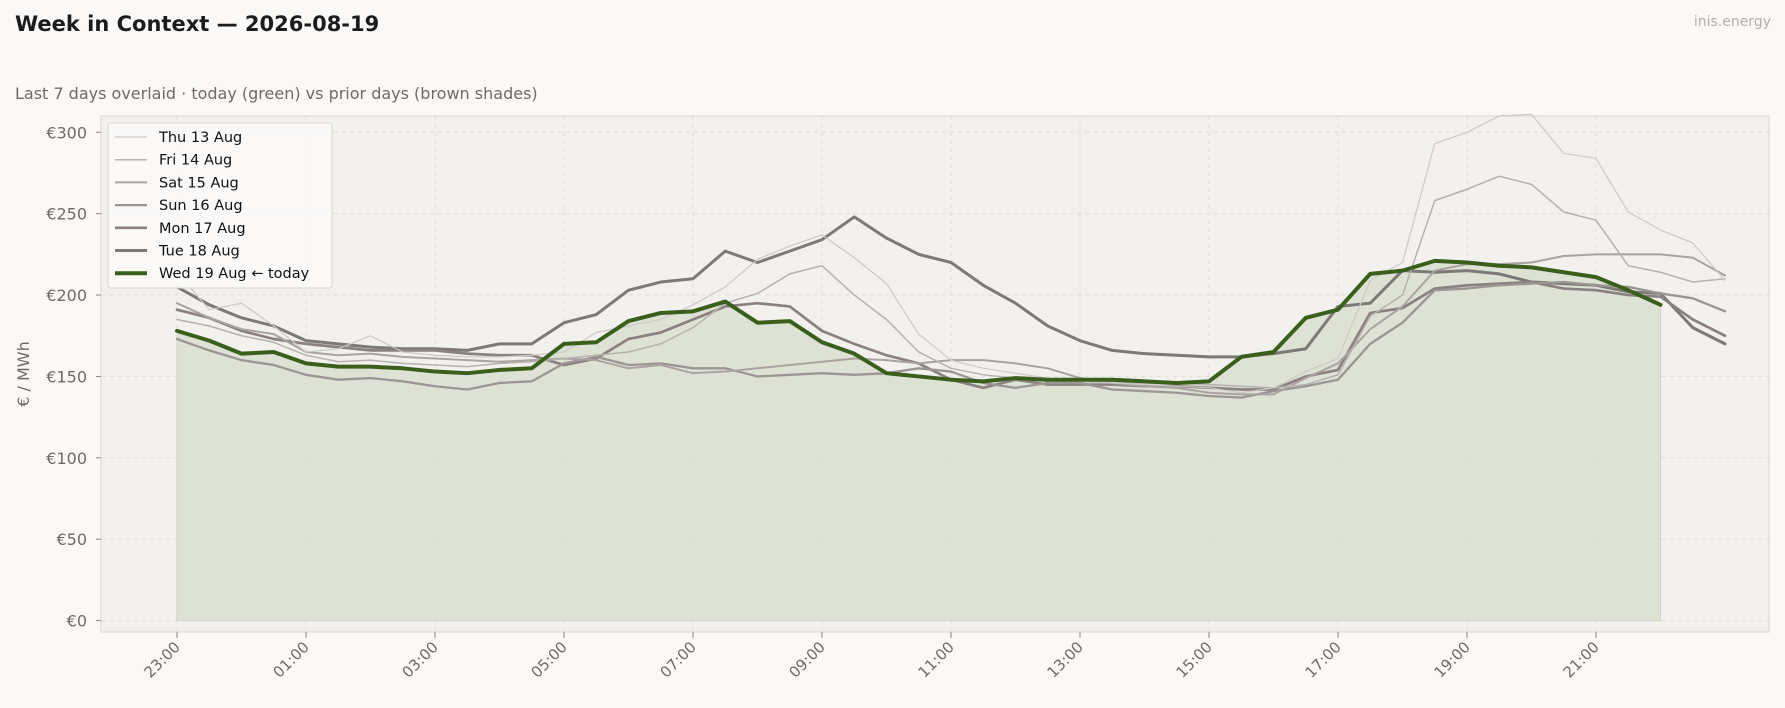 The image size is (1785, 708). What do you see at coordinates (66, 214) in the screenshot?
I see `y-tick-label: €250` at bounding box center [66, 214].